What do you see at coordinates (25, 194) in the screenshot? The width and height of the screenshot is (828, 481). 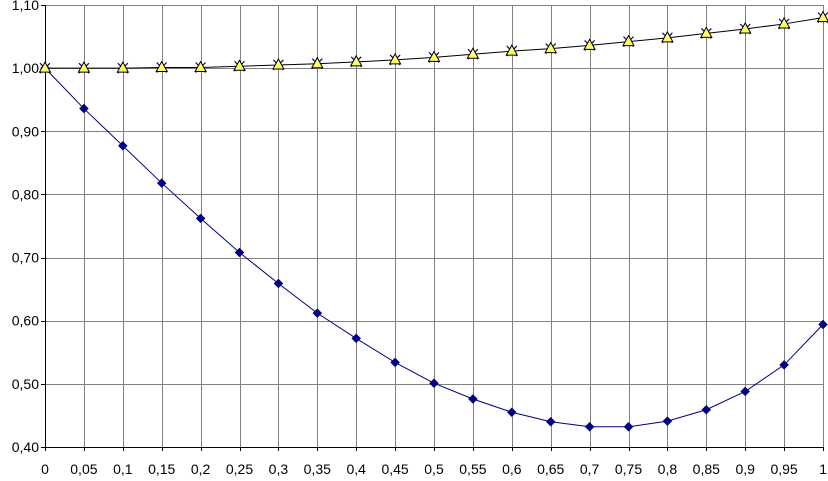 I see `y-tick-label: 0,80` at bounding box center [25, 194].